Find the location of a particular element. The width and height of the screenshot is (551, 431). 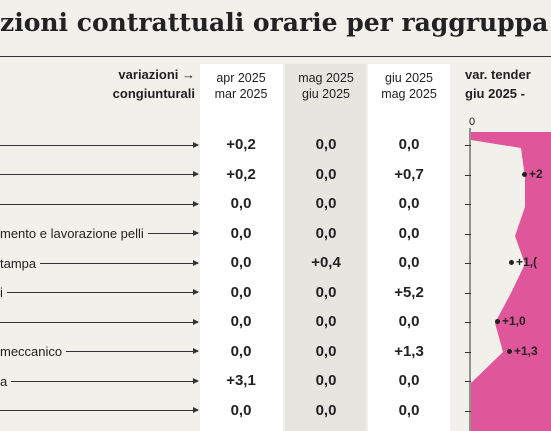

row-header: variazioni → is located at coordinates (156, 74).